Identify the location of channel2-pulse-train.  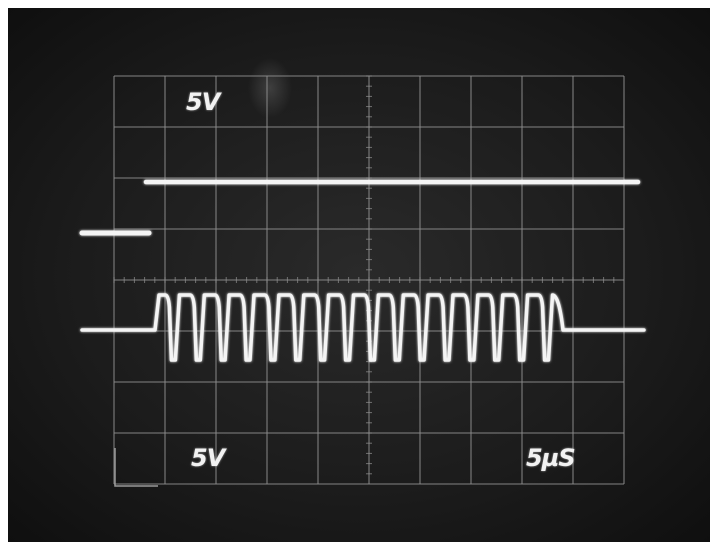
(363, 327).